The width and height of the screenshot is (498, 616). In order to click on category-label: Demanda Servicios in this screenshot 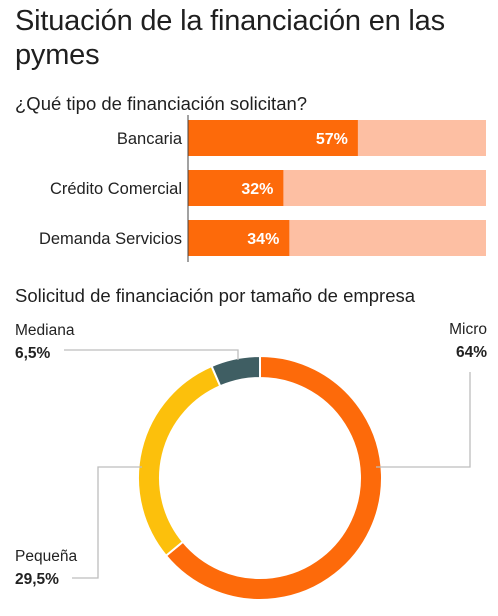, I will do `click(110, 239)`.